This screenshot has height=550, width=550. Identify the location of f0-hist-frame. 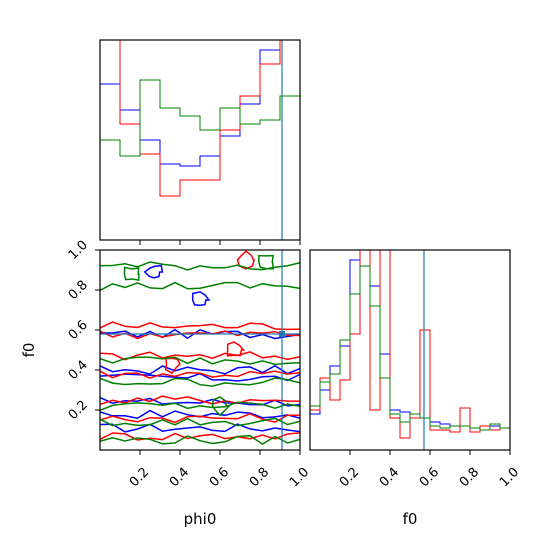
(410, 350).